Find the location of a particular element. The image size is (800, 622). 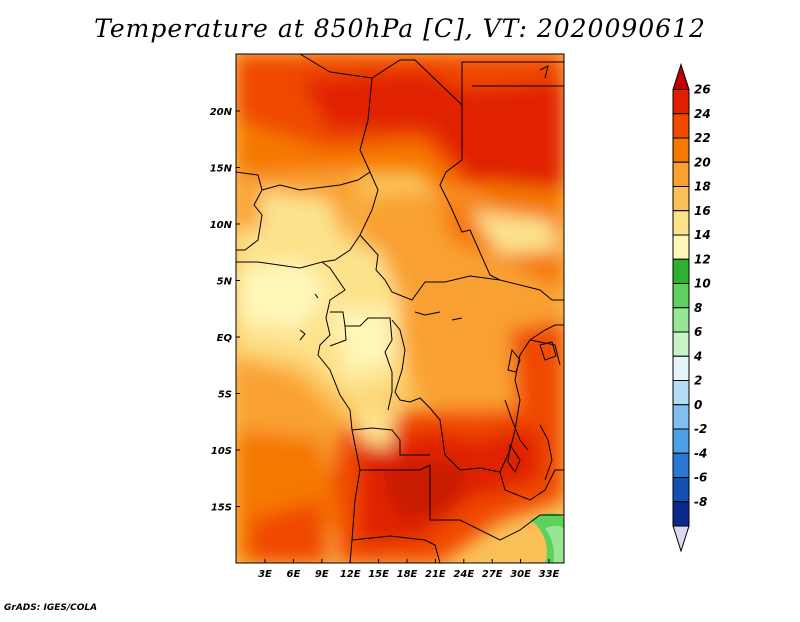

lon-tick-label: 3E is located at coordinates (265, 574).